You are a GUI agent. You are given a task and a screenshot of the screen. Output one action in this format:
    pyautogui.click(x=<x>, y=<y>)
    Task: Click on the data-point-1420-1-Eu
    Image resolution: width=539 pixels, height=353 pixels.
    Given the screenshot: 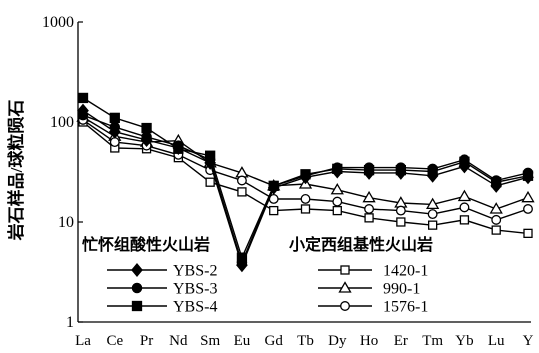 What is the action you would take?
    pyautogui.click(x=242, y=192)
    